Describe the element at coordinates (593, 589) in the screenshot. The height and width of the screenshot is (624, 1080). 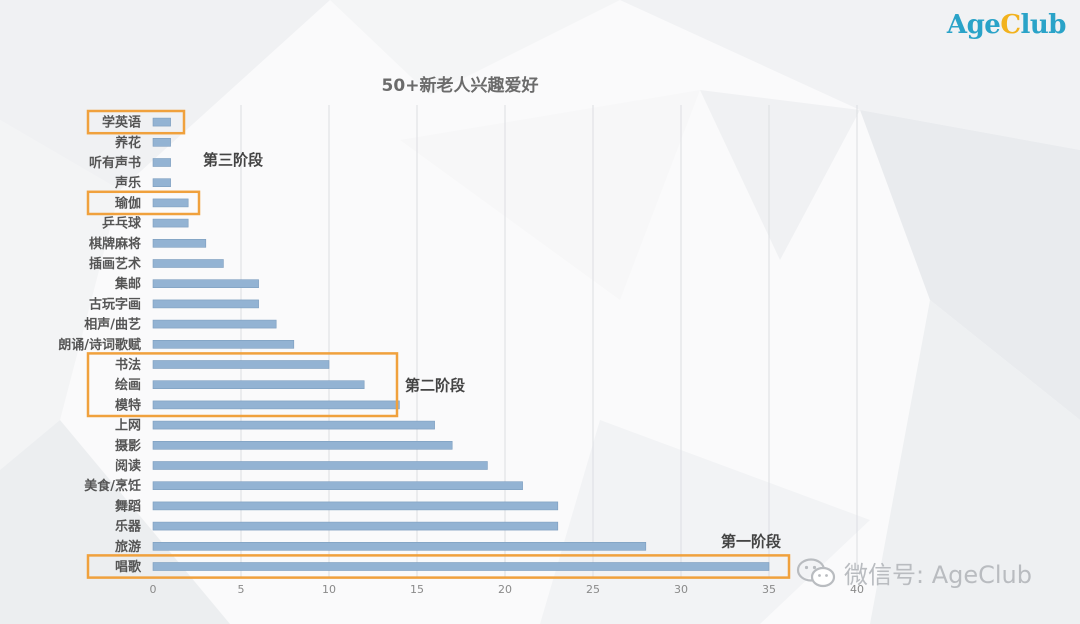
I see `x-tick-label: 25` at that location.